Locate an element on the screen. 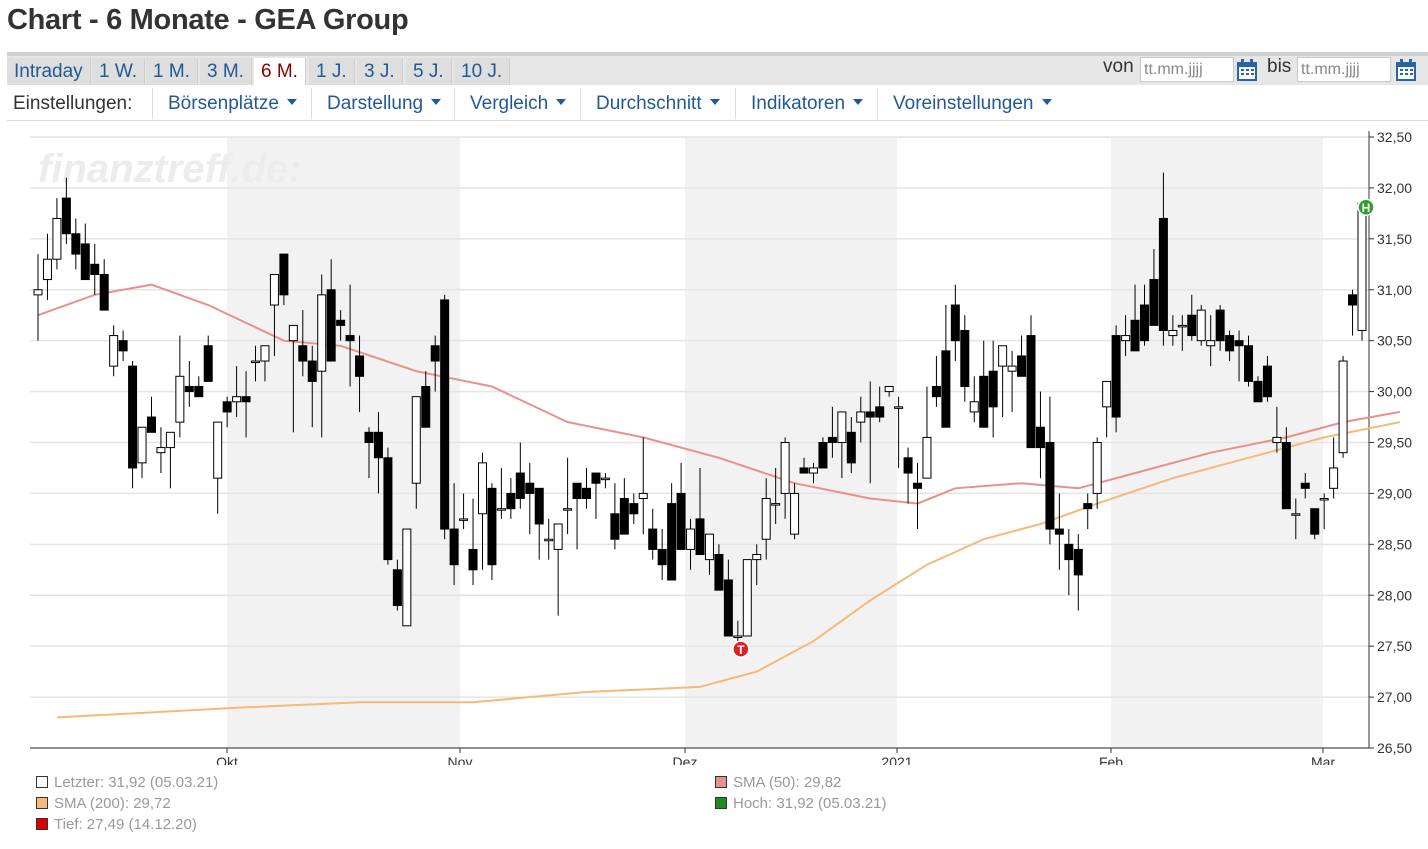  menu-label: Börsenplätze is located at coordinates (223, 103).